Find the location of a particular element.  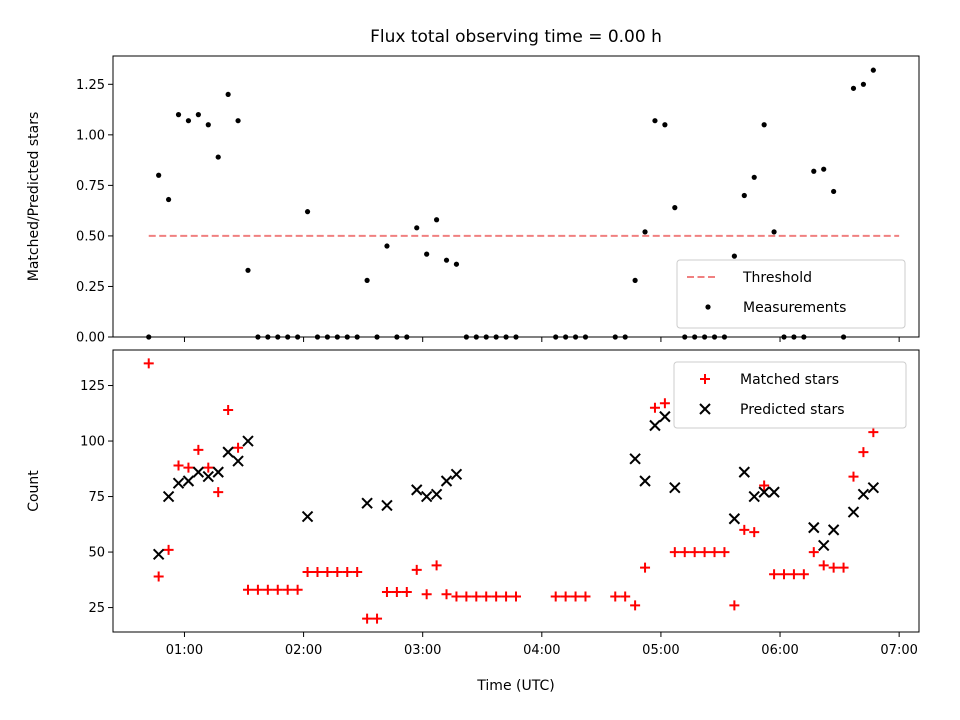

legend: Threshold Measurements is located at coordinates (791, 294).